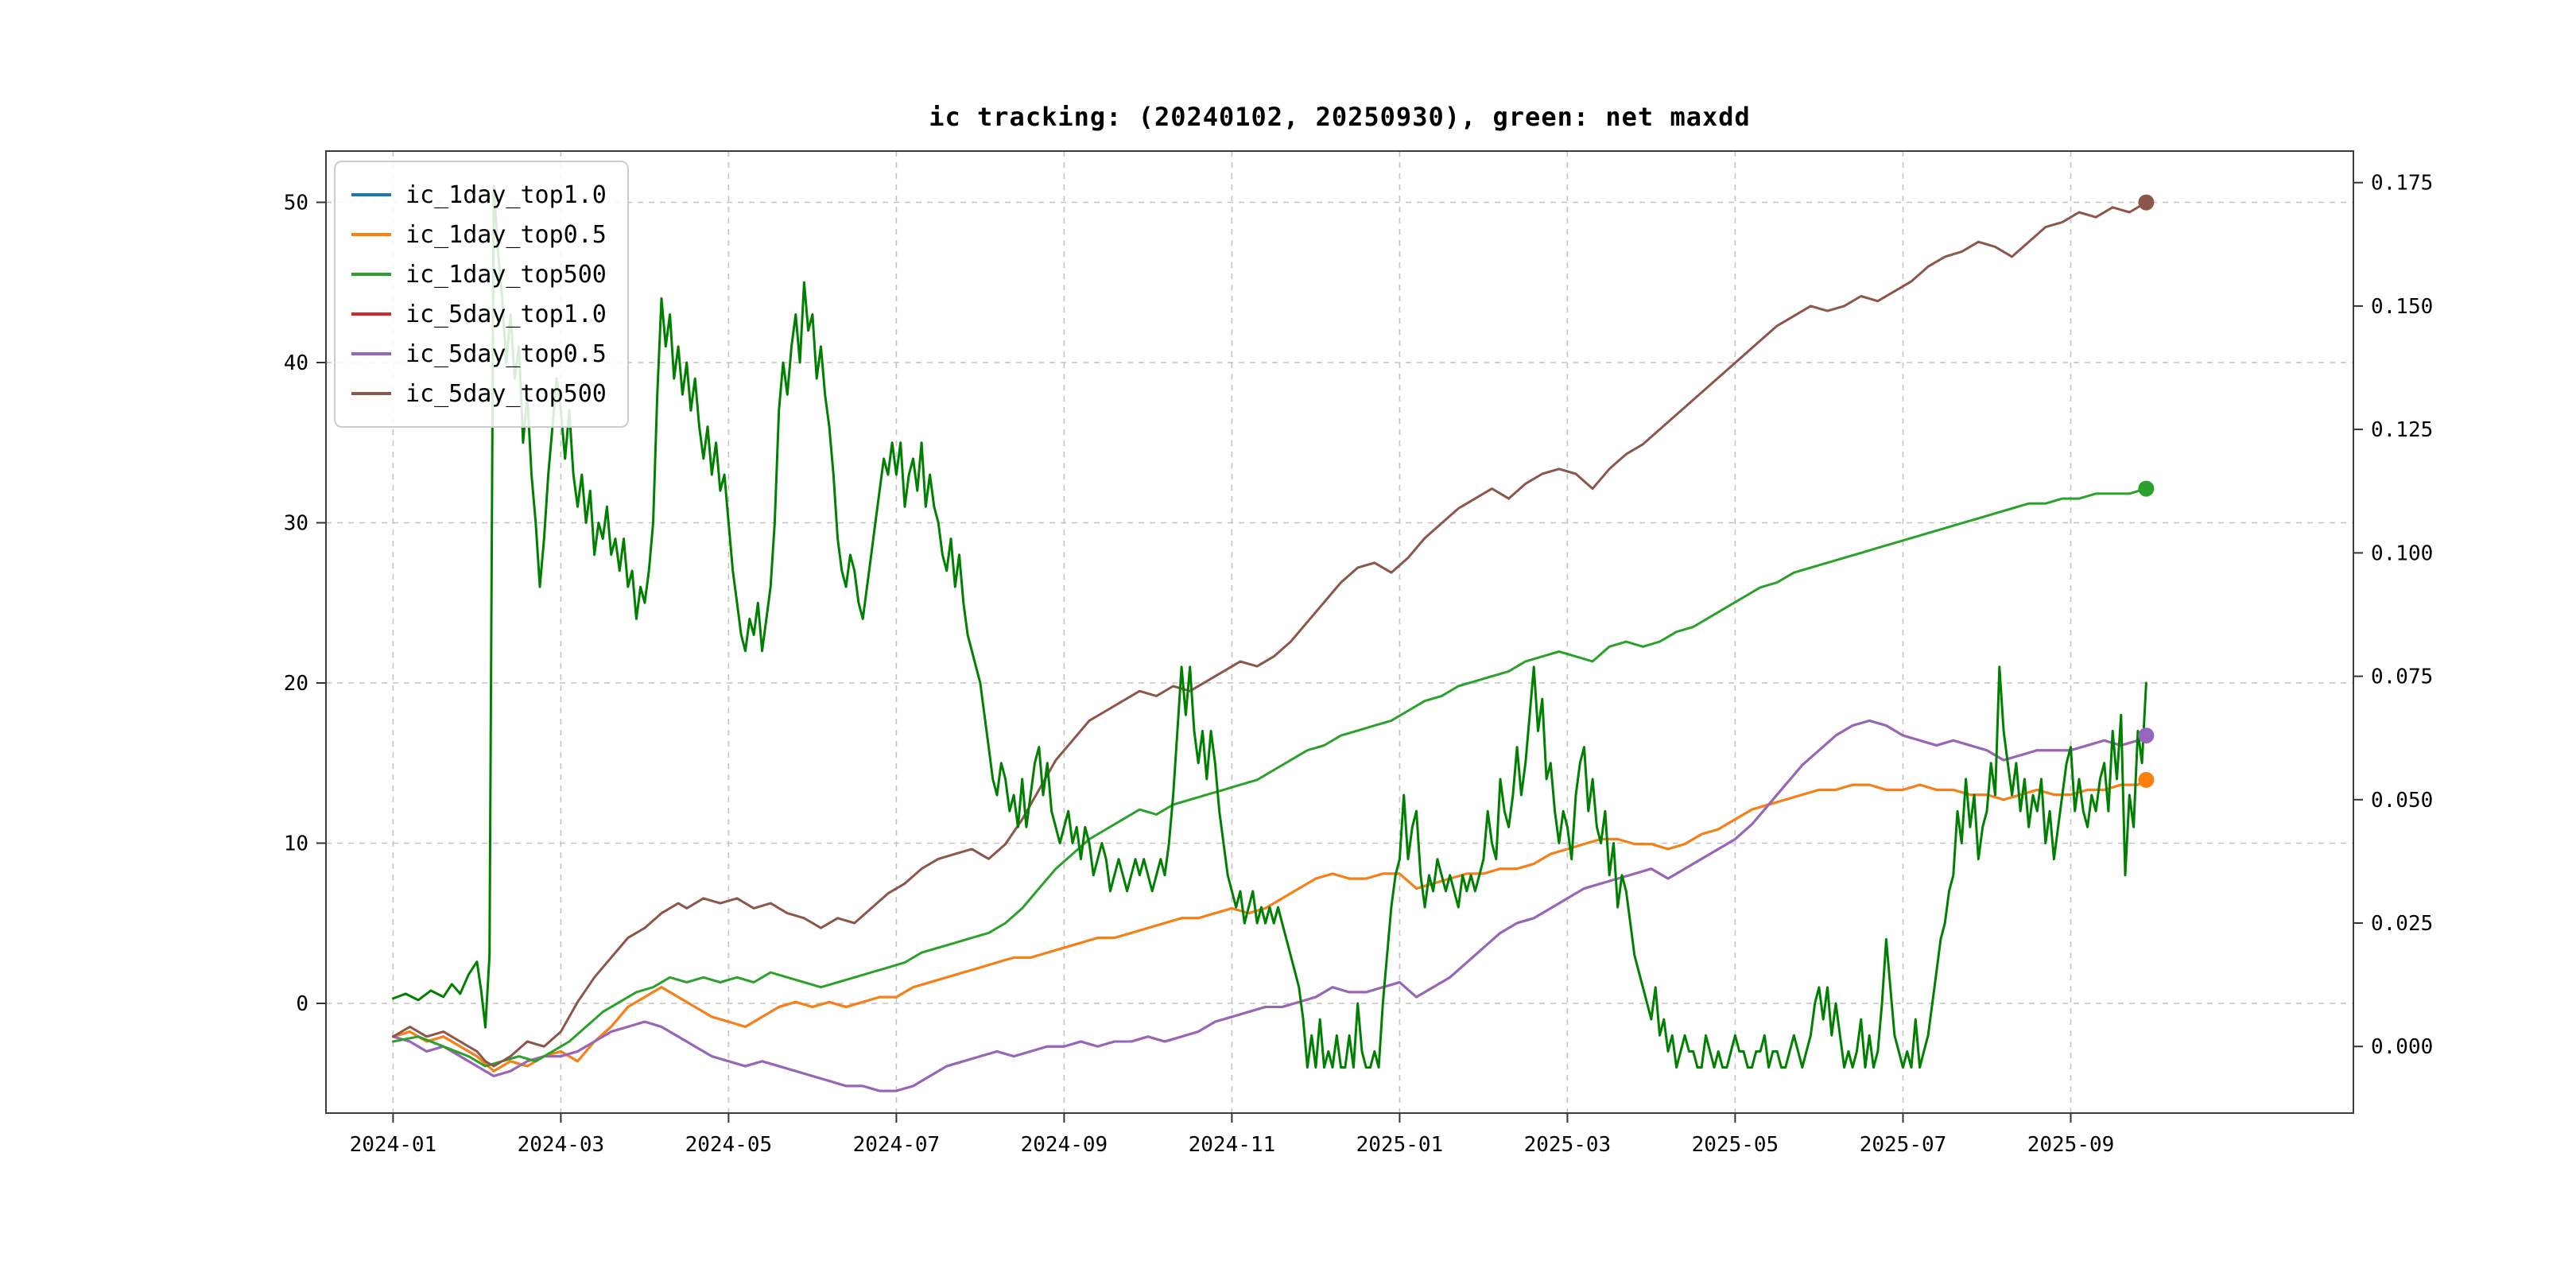 The height and width of the screenshot is (1288, 2576). What do you see at coordinates (296, 203) in the screenshot?
I see `y-left-tick-label: 50` at bounding box center [296, 203].